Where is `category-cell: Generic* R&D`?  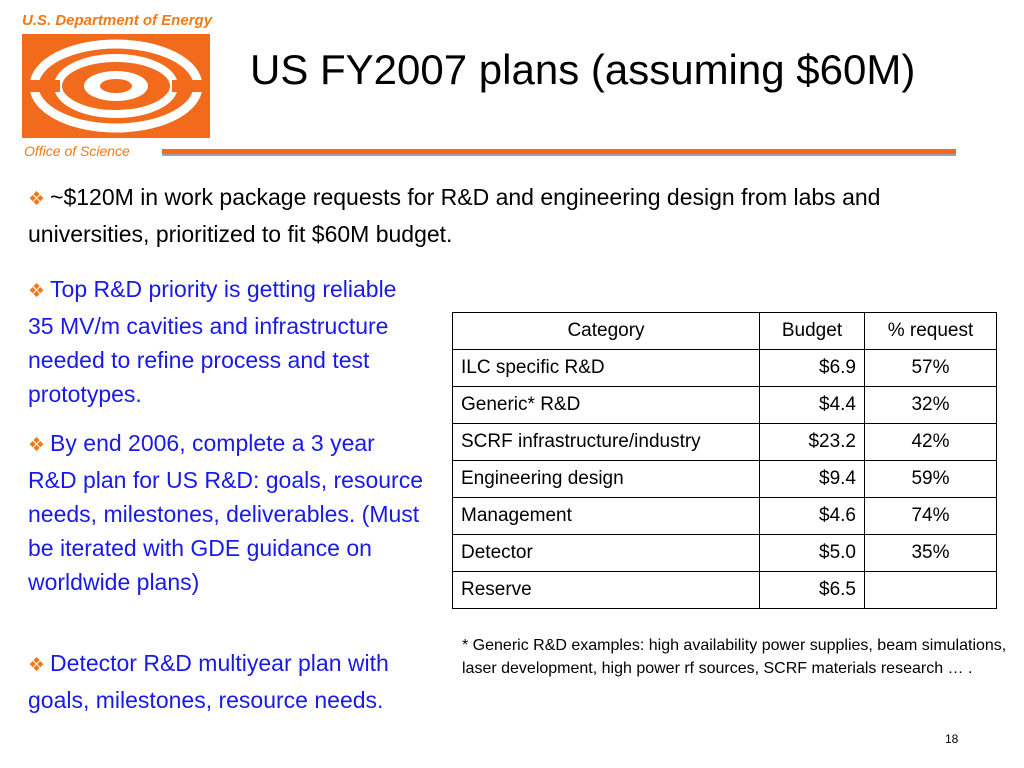 category-cell: Generic* R&D is located at coordinates (606, 405).